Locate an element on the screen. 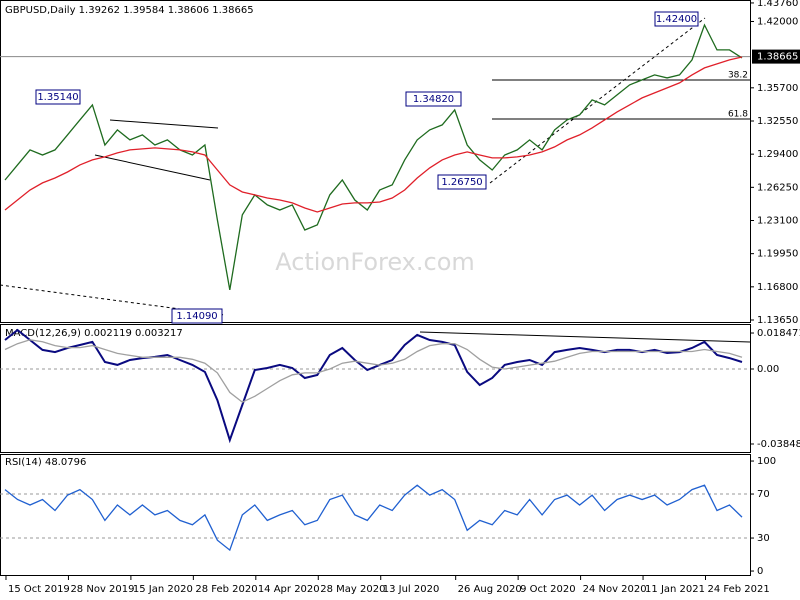 The width and height of the screenshot is (800, 600). y-tick-label: 1.42000 is located at coordinates (777, 21).